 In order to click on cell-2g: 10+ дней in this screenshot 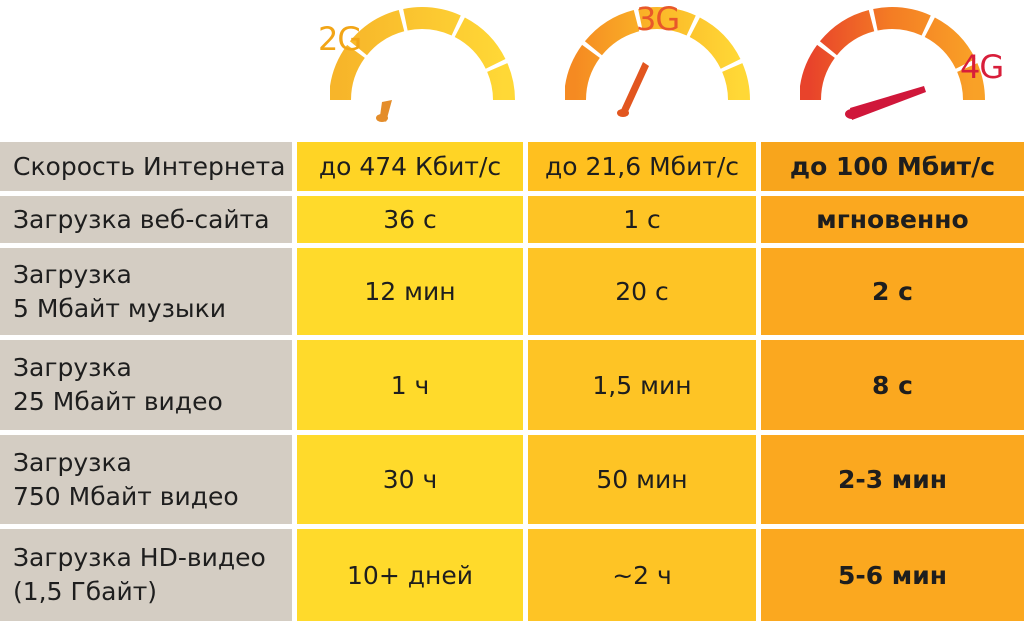, I will do `click(412, 575)`.